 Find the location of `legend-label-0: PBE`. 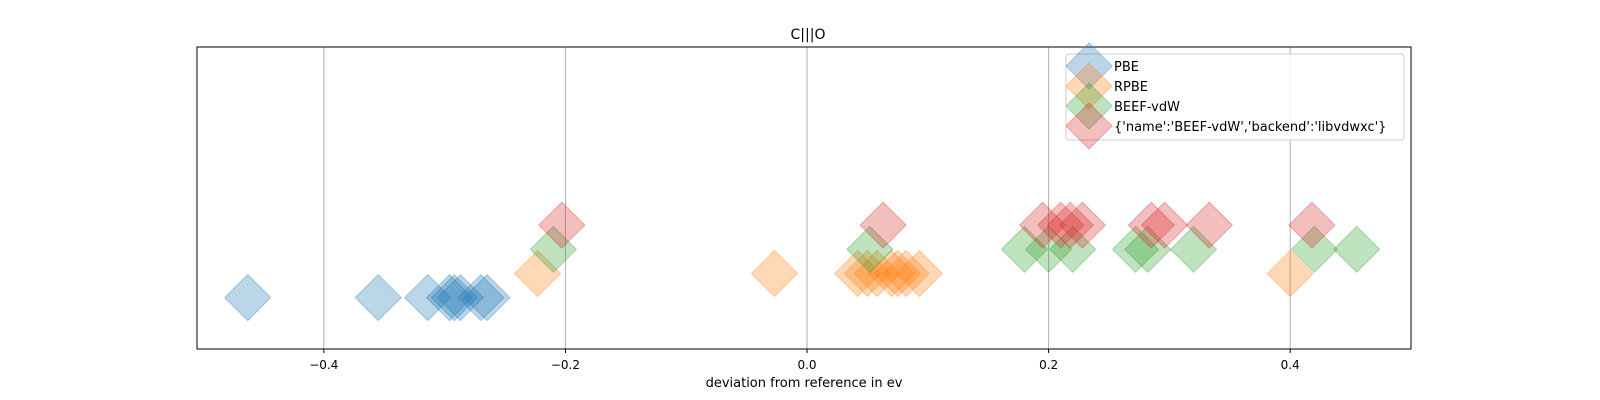

legend-label-0: PBE is located at coordinates (1126, 67).